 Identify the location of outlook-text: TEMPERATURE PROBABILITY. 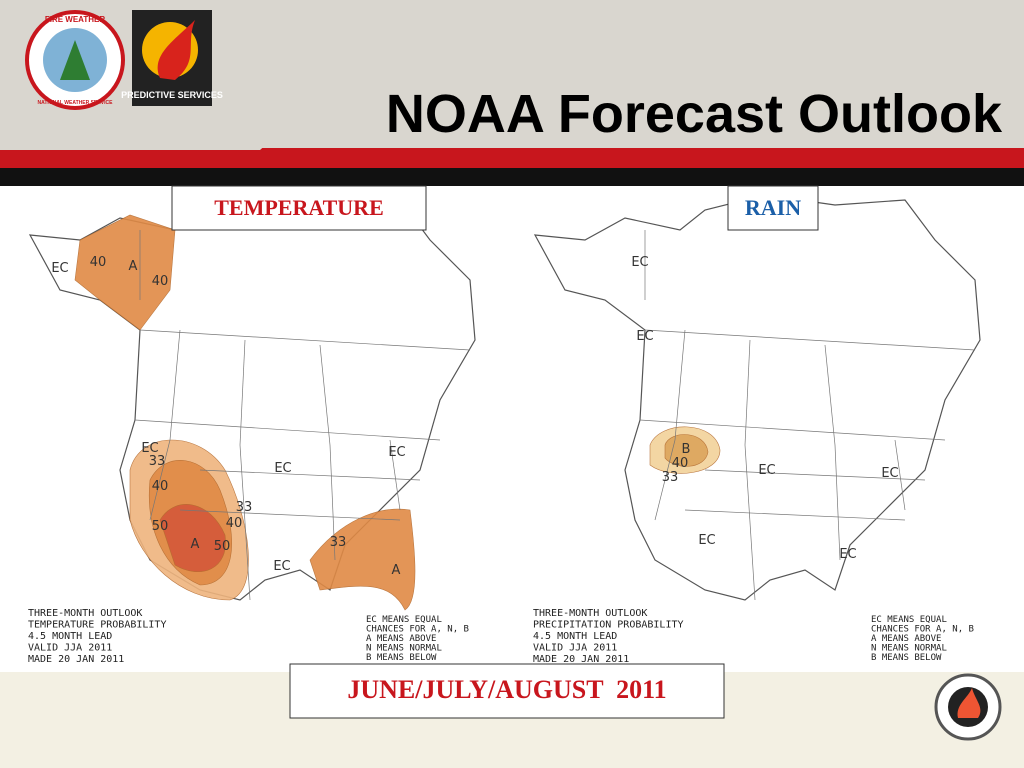
(97, 625).